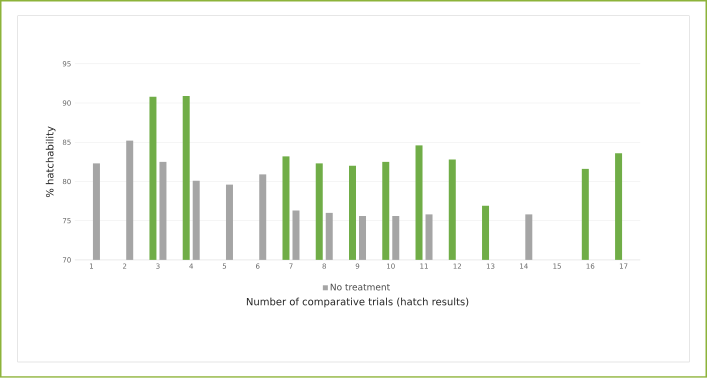 This screenshot has height=378, width=707. What do you see at coordinates (51, 162) in the screenshot?
I see `y-axis-title: % hatchability` at bounding box center [51, 162].